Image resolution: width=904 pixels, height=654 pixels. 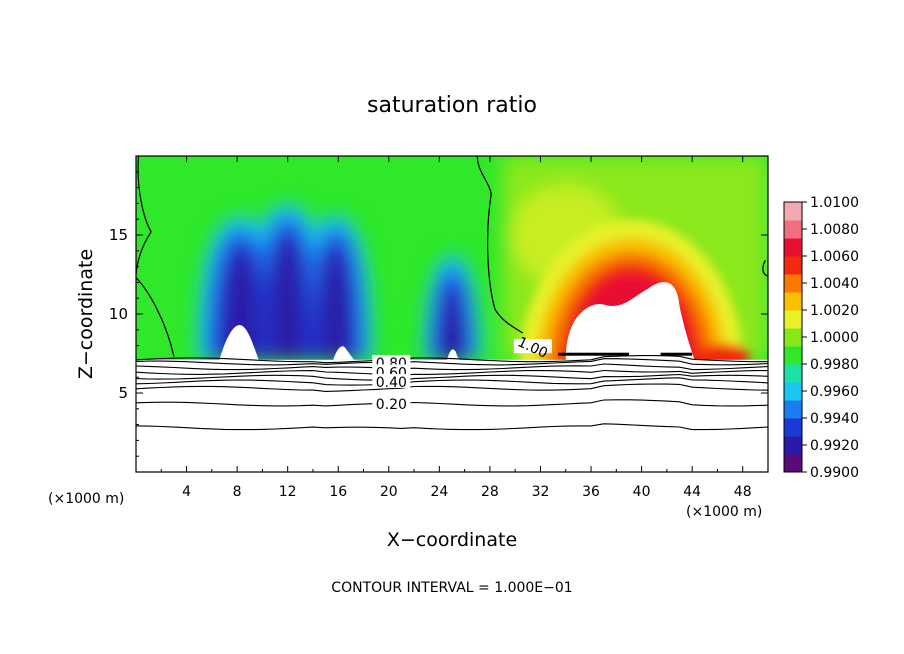 What do you see at coordinates (439, 492) in the screenshot?
I see `x-tick-label: 24` at bounding box center [439, 492].